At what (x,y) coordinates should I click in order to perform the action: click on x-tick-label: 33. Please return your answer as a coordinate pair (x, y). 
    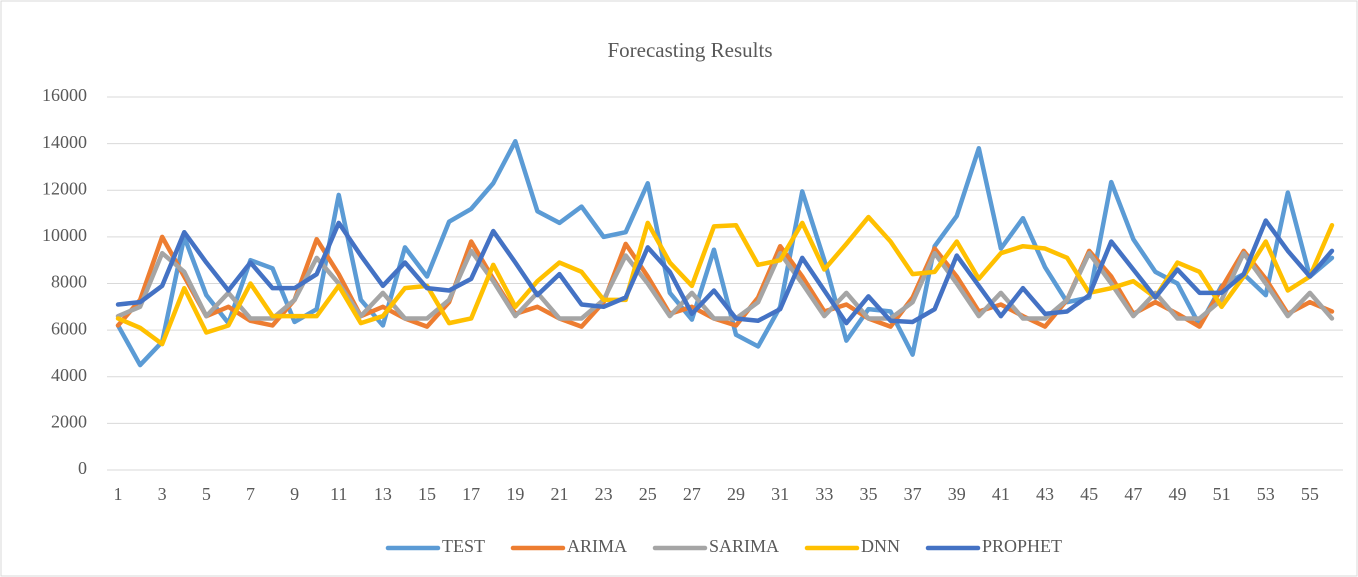
    Looking at the image, I should click on (824, 494).